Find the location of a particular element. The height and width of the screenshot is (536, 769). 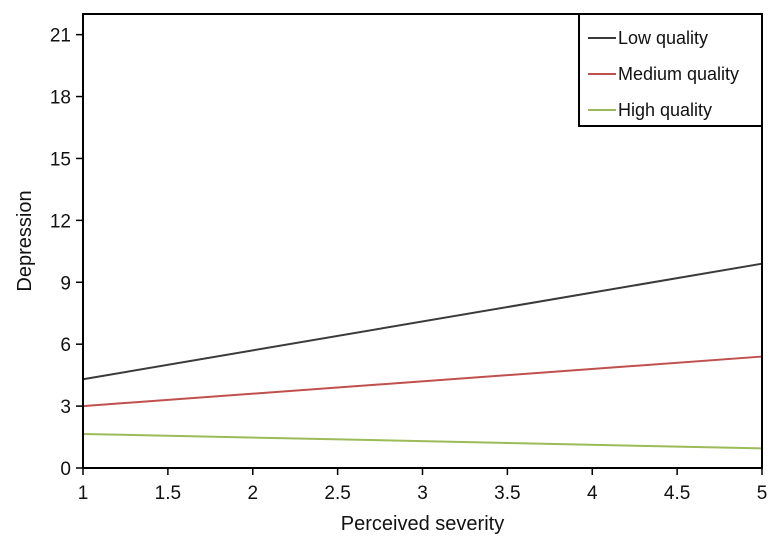

x-tick-label: 2 is located at coordinates (252, 493).